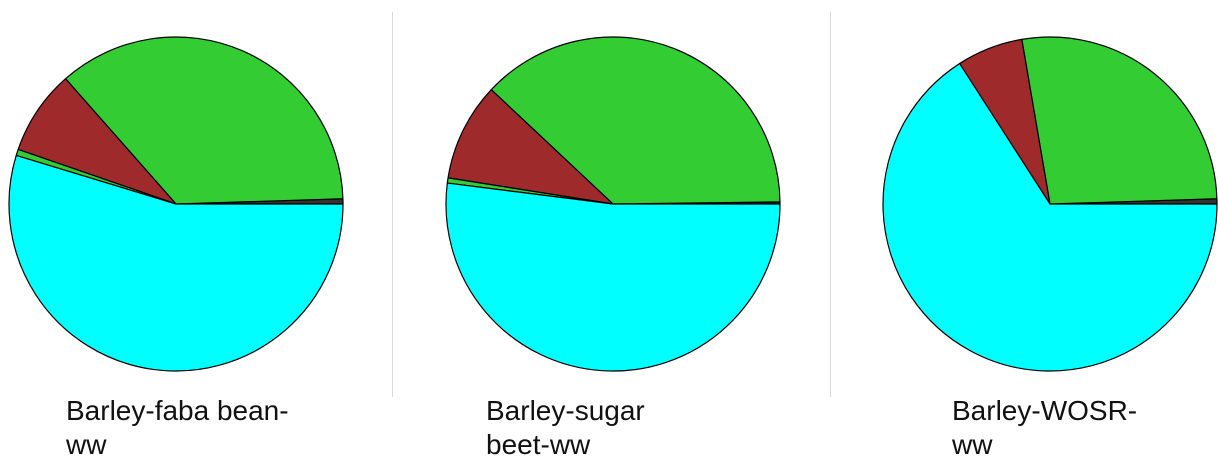 The image size is (1218, 462). I want to click on caption-1-line-1: Barley-faba bean-, so click(177, 410).